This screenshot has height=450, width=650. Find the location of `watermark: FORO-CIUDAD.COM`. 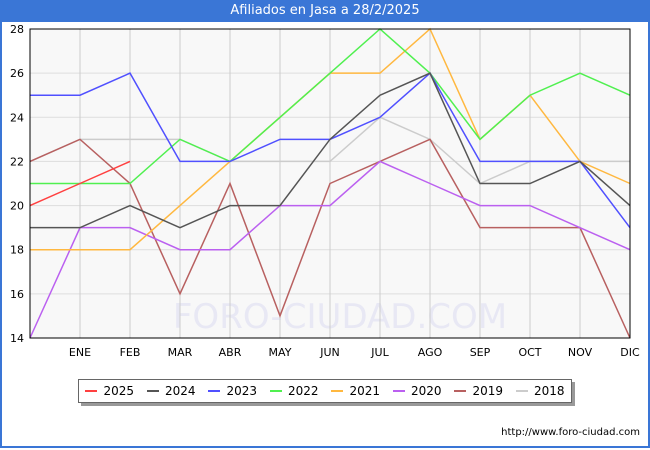

watermark: FORO-CIUDAD.COM is located at coordinates (340, 317).